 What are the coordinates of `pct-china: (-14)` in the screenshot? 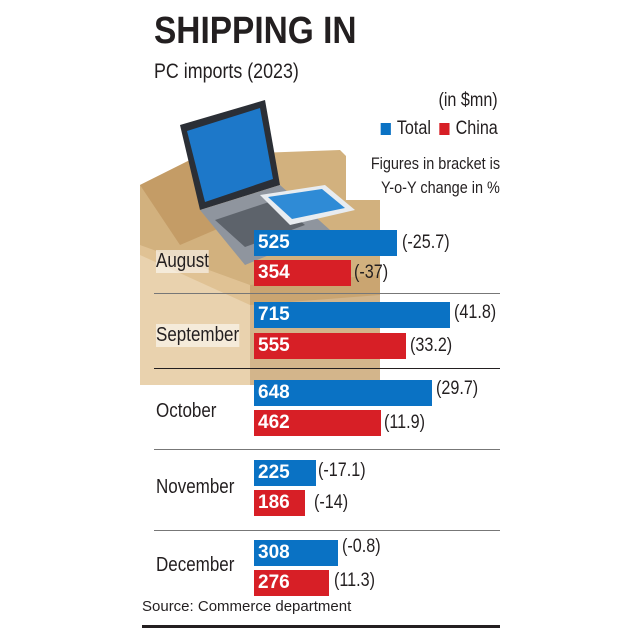 It's located at (331, 502).